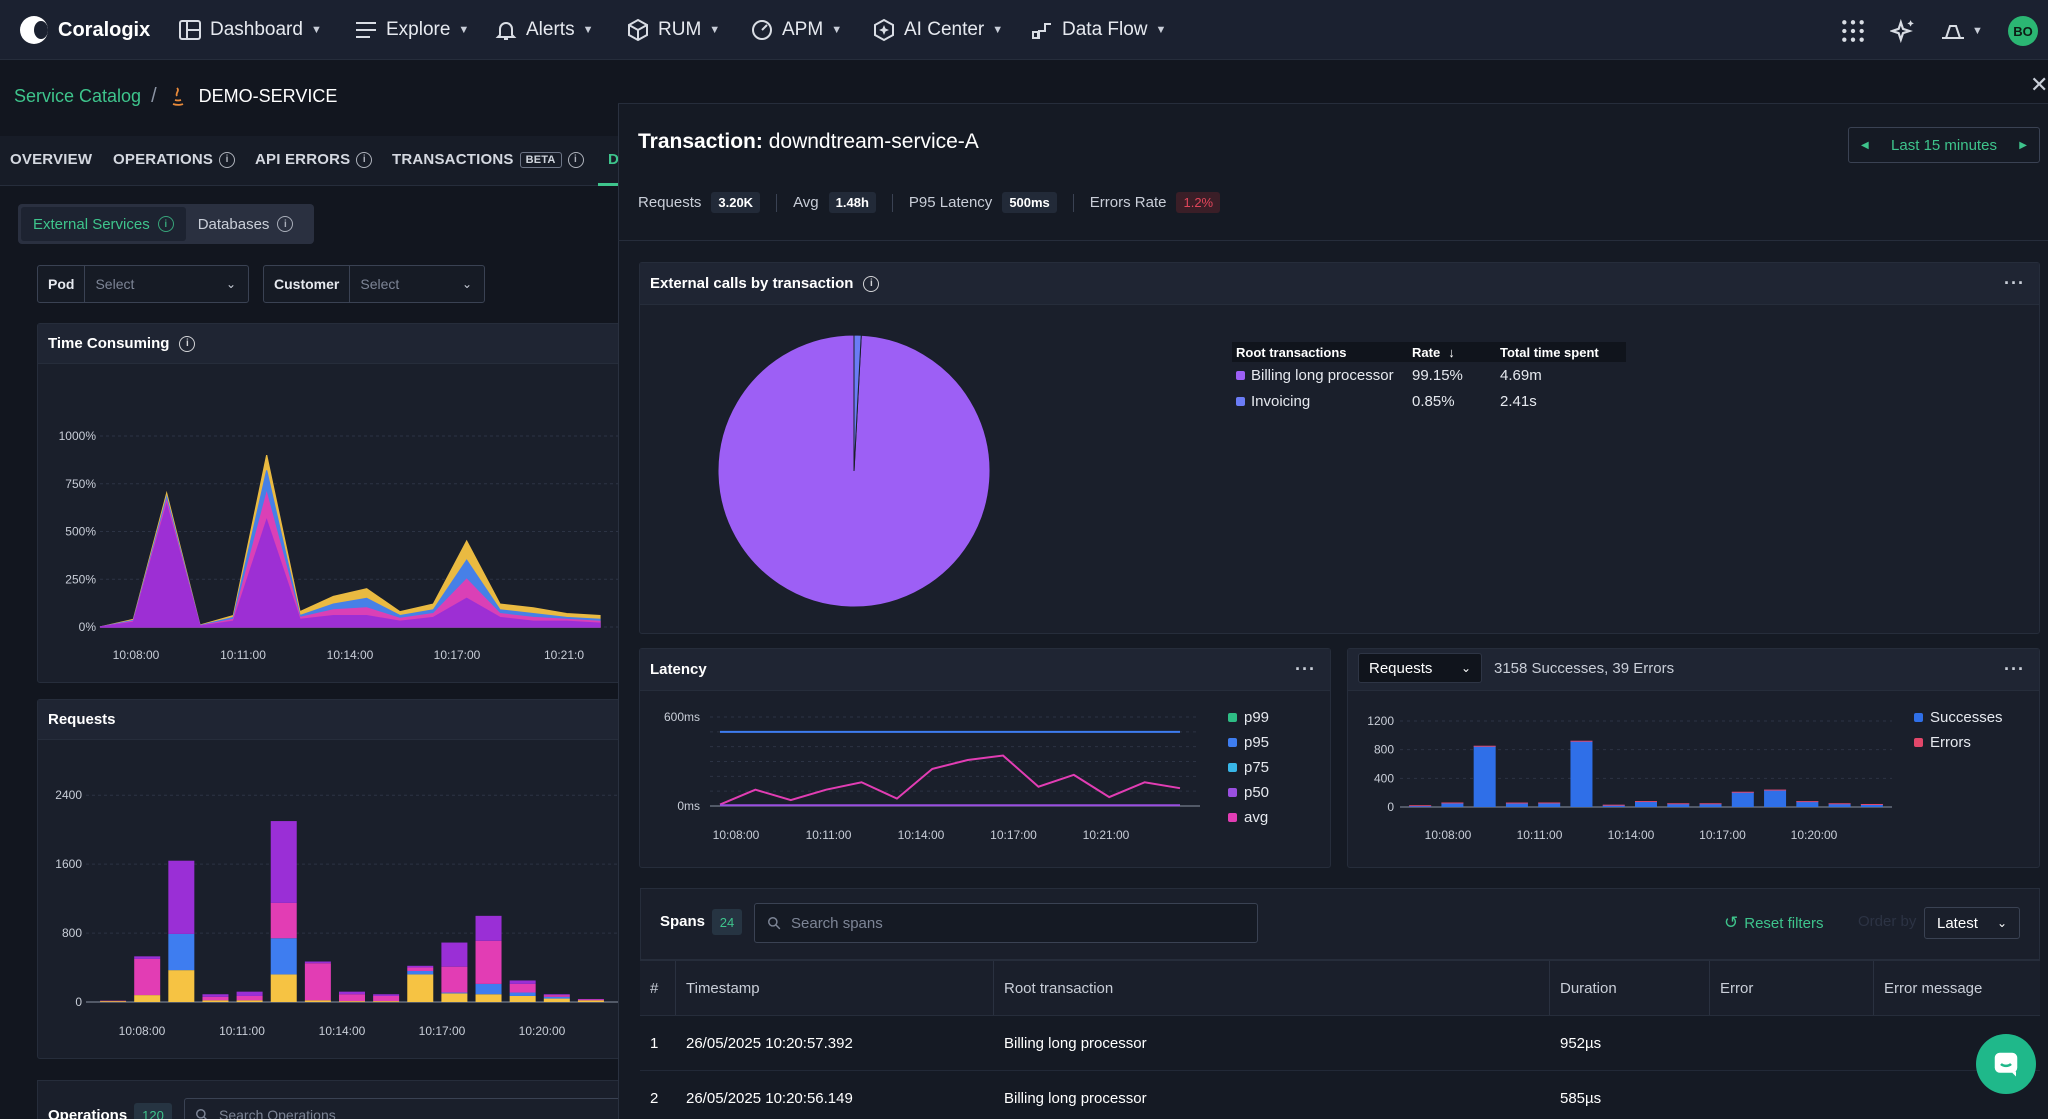 Image resolution: width=2048 pixels, height=1119 pixels. I want to click on x-tick-label: 10:08:00, so click(1448, 835).